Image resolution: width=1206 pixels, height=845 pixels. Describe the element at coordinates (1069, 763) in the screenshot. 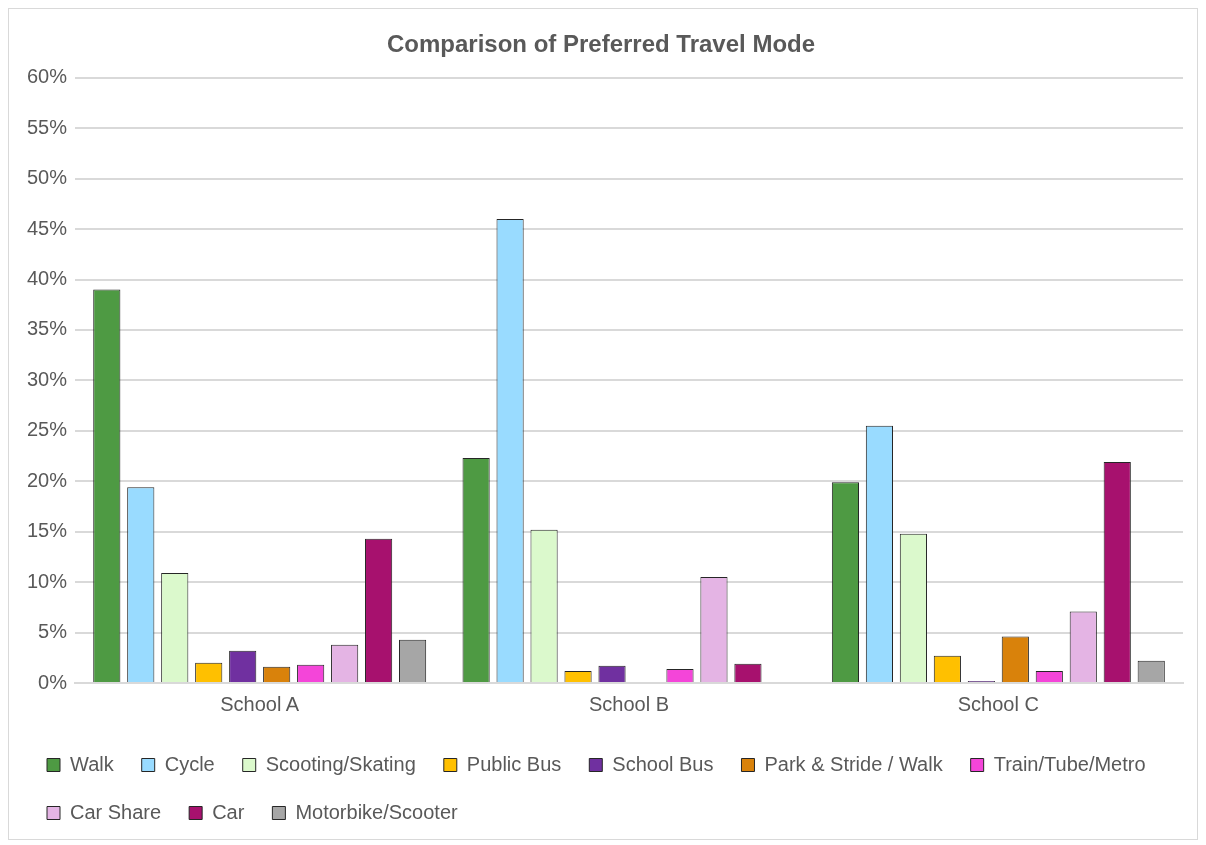

I see `legend-label: Train/Tube/Metro` at that location.